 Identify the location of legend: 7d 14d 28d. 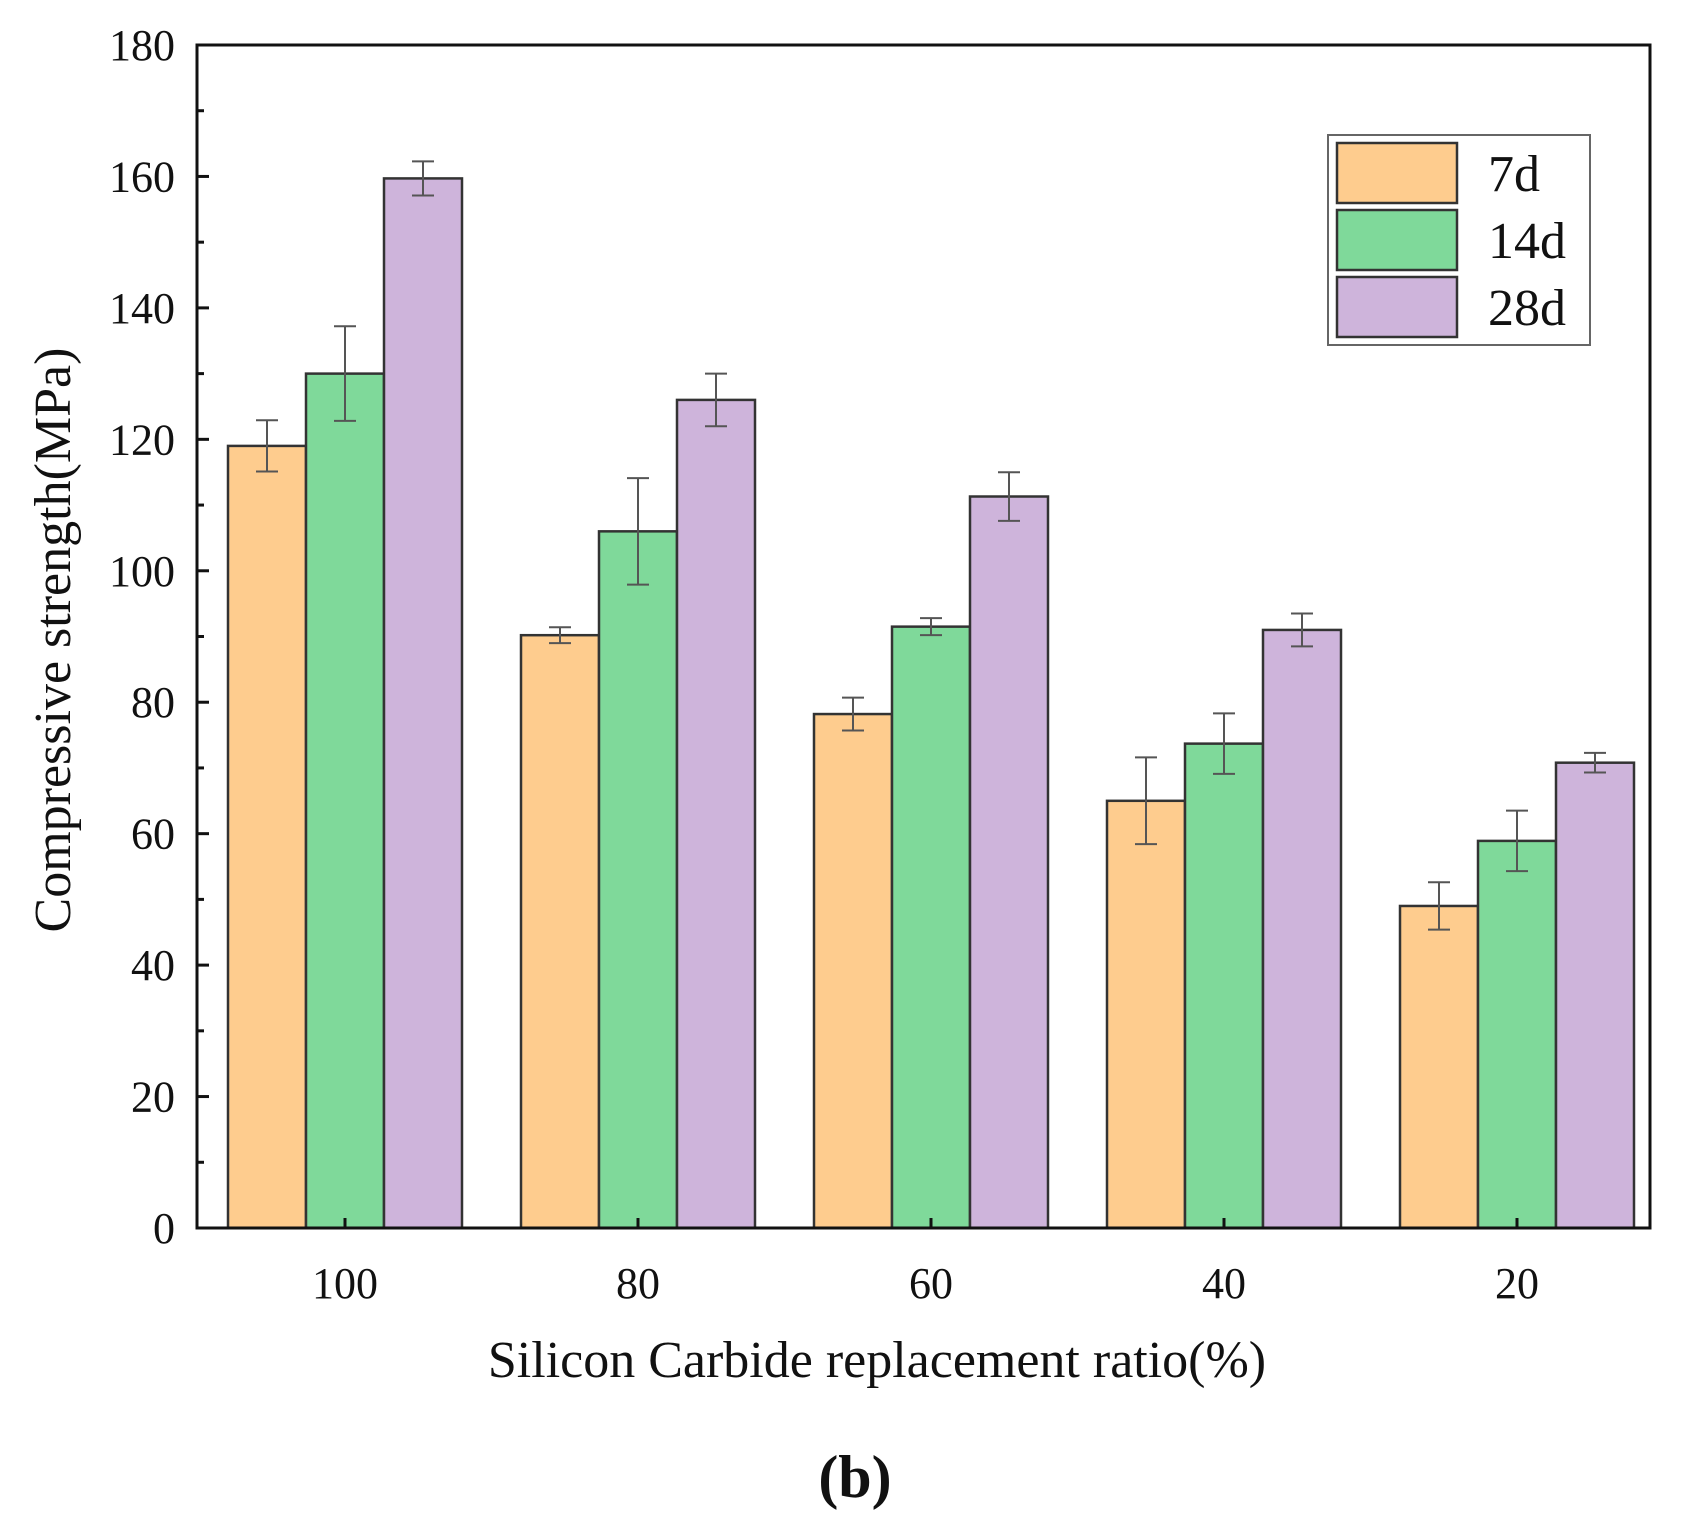
(1459, 240).